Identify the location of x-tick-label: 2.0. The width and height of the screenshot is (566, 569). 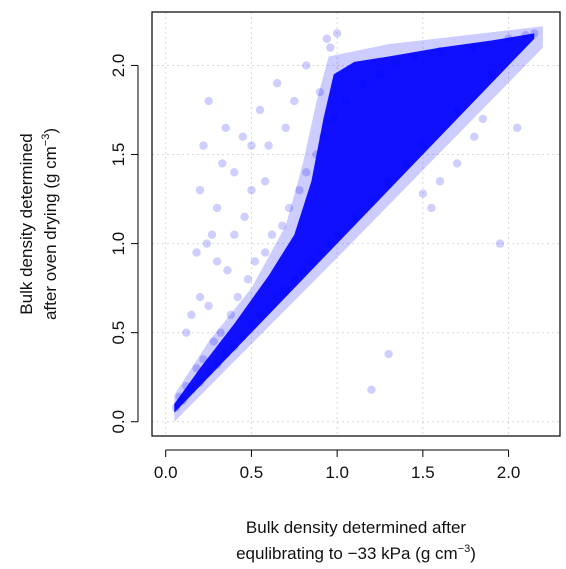
(509, 472).